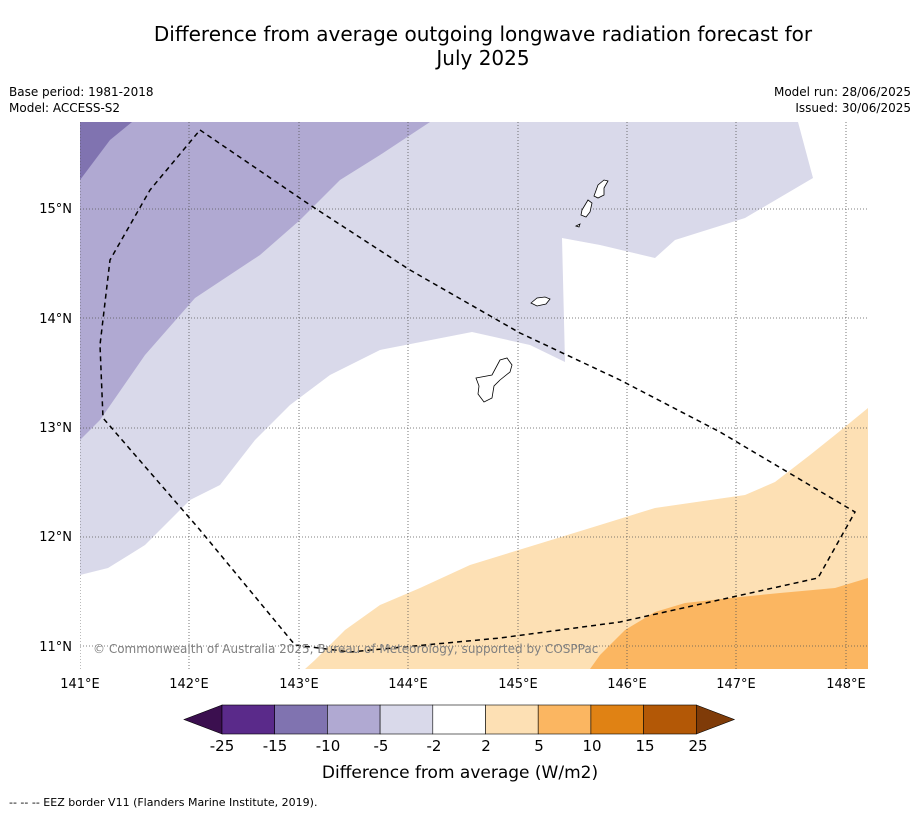 The height and width of the screenshot is (816, 919). Describe the element at coordinates (483, 58) in the screenshot. I see `title-line-2: July 2025` at that location.